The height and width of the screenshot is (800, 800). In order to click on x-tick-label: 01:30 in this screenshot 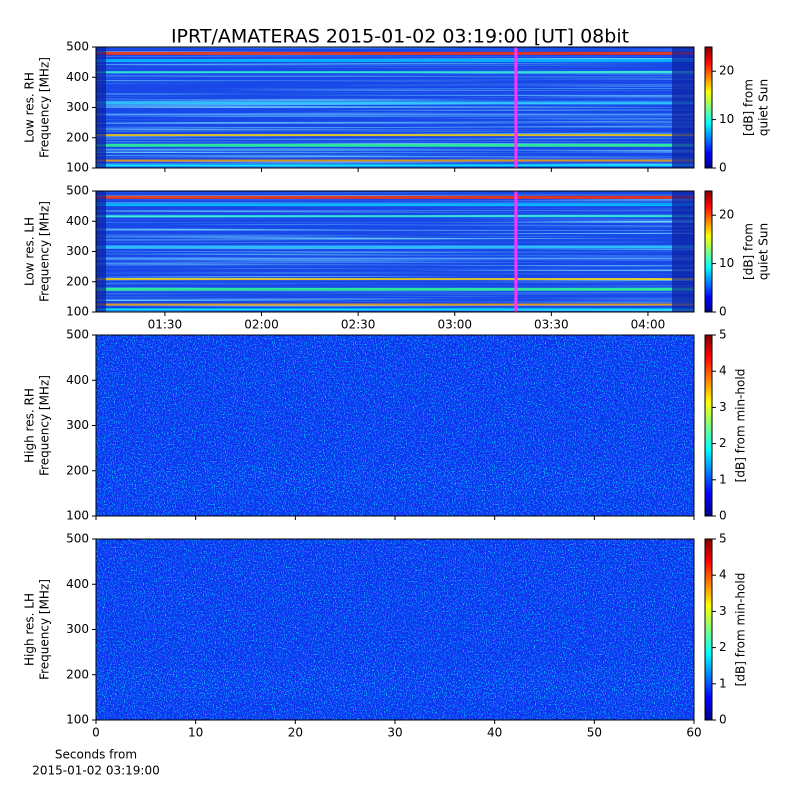, I will do `click(165, 325)`.